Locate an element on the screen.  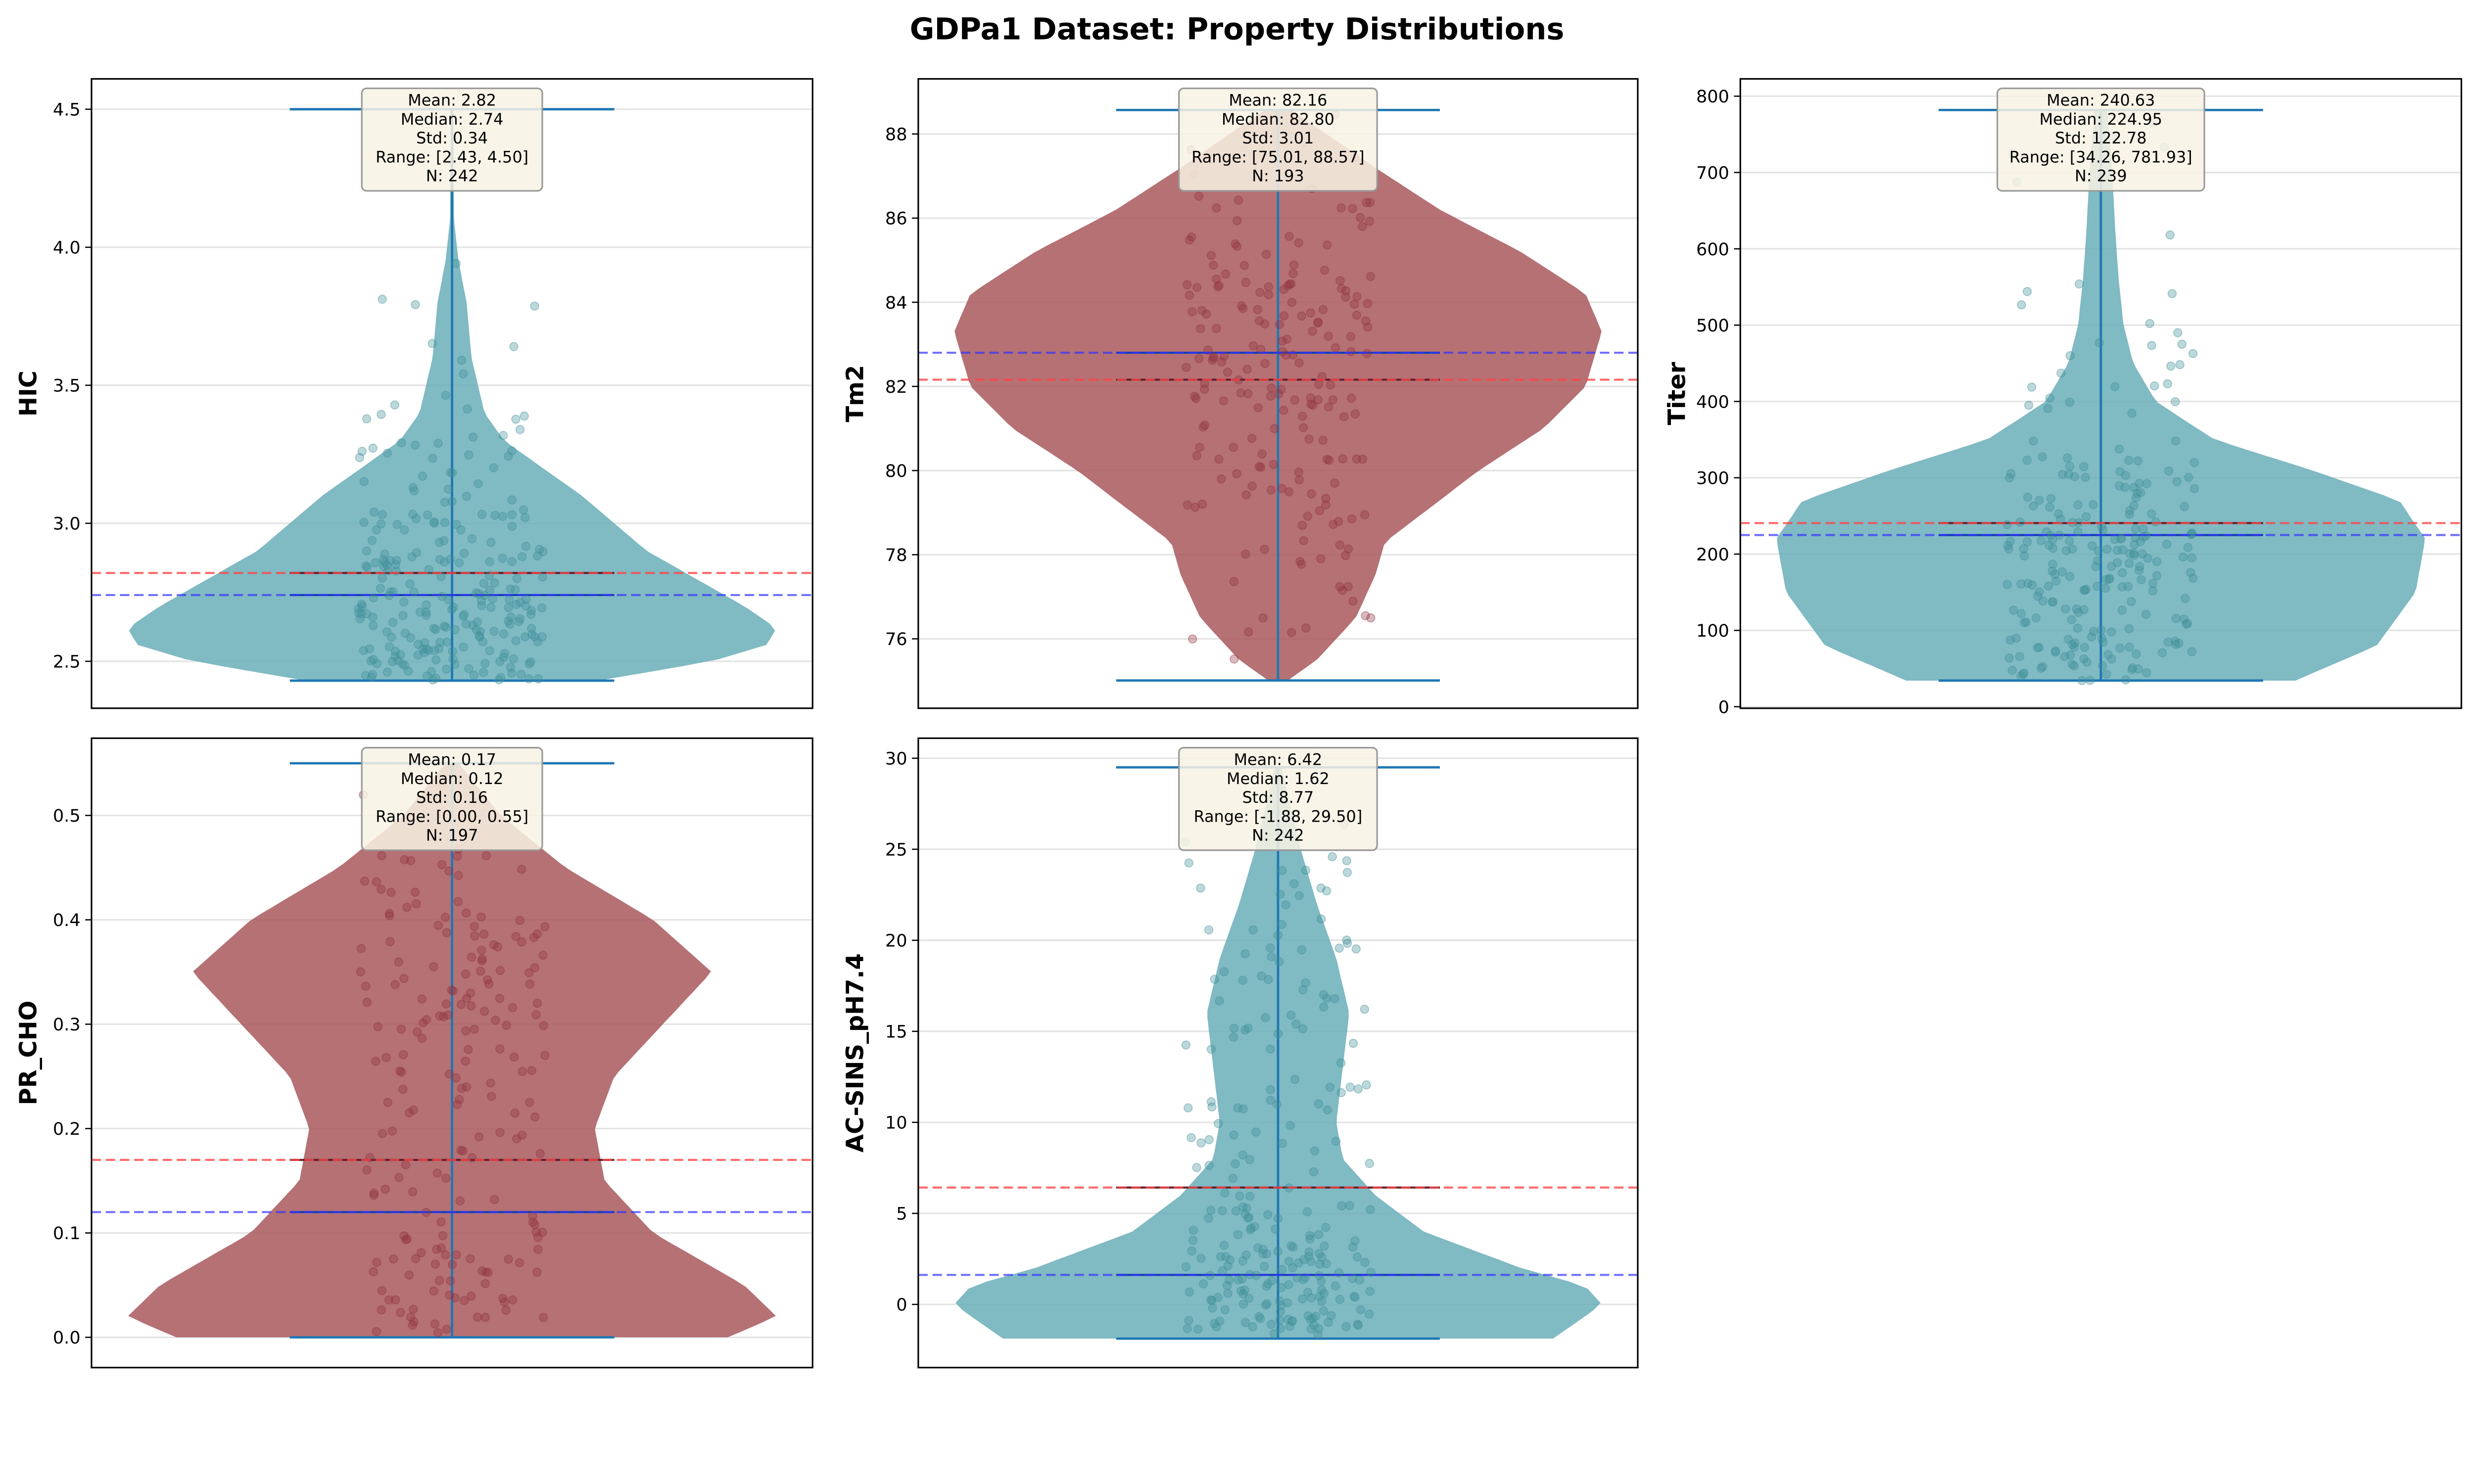
y-tick-label: 84 is located at coordinates (896, 303).